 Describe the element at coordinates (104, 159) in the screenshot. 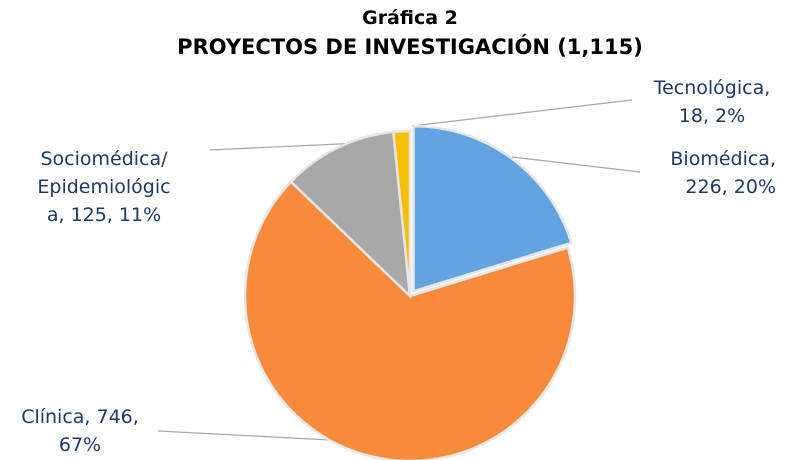

I see `slice-label: Sociomédica/` at that location.